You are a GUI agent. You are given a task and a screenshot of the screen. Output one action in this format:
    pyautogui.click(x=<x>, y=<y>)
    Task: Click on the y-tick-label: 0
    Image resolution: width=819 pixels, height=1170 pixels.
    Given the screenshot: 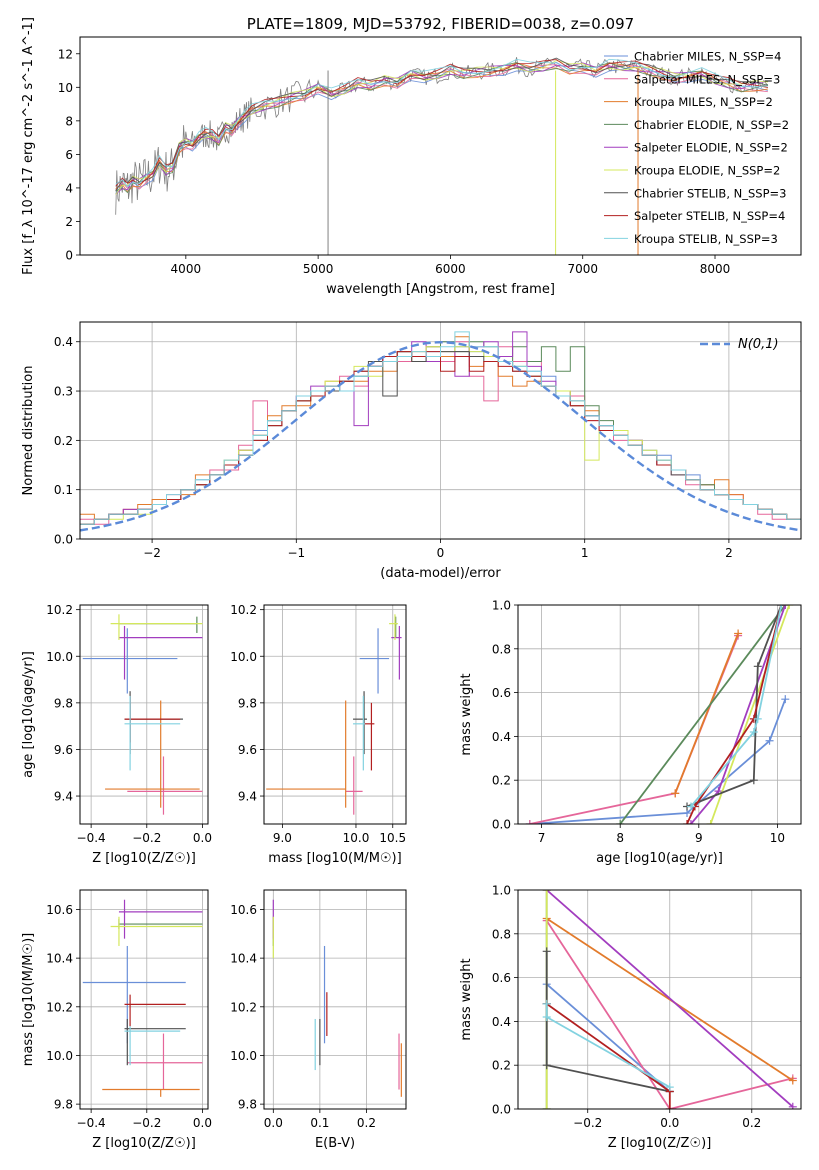 What is the action you would take?
    pyautogui.click(x=69, y=256)
    